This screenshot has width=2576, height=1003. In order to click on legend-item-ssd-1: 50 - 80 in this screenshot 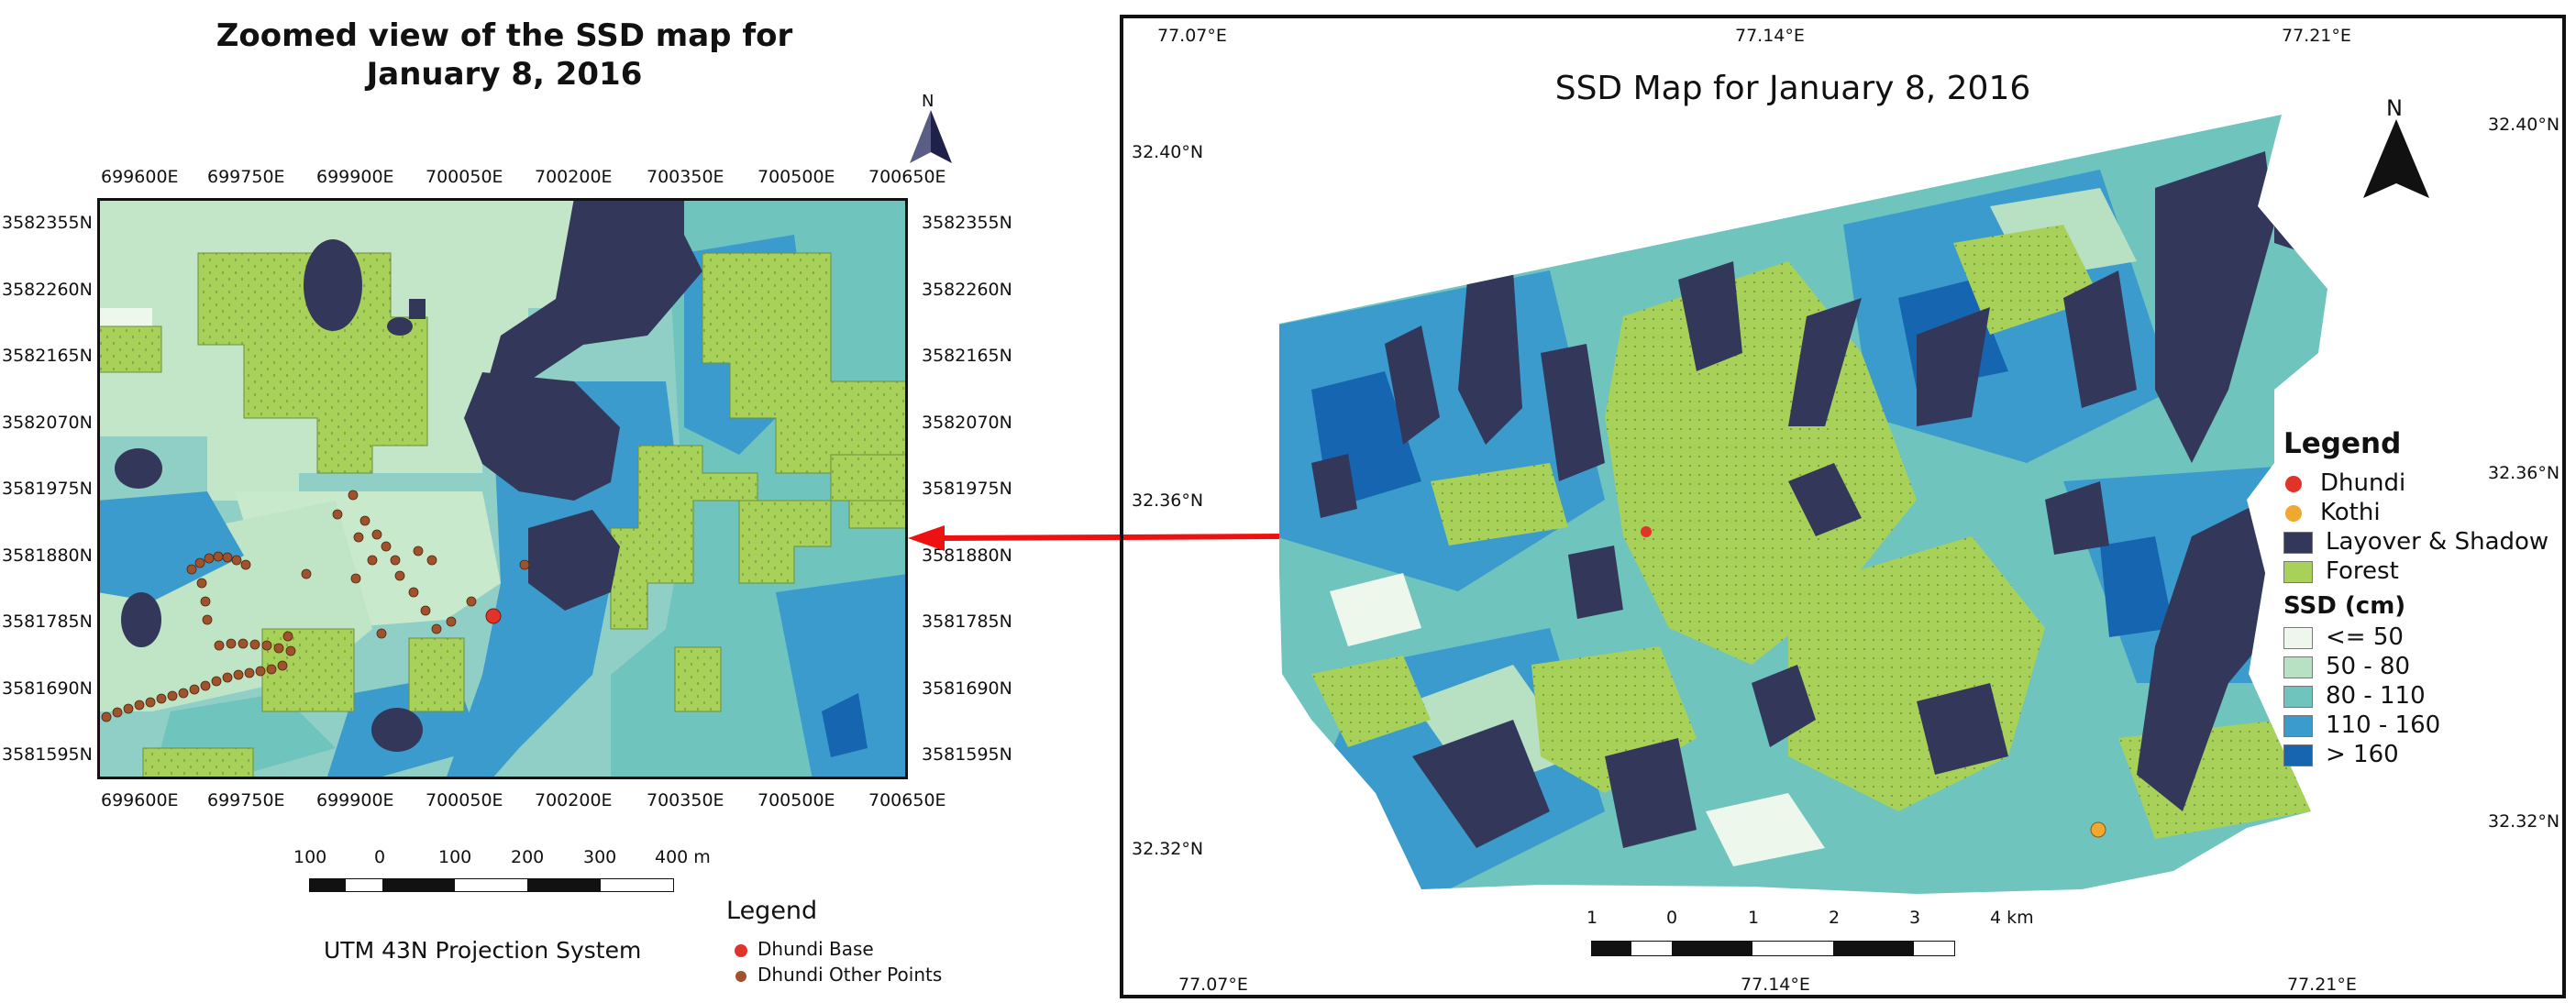, I will do `click(2415, 666)`.